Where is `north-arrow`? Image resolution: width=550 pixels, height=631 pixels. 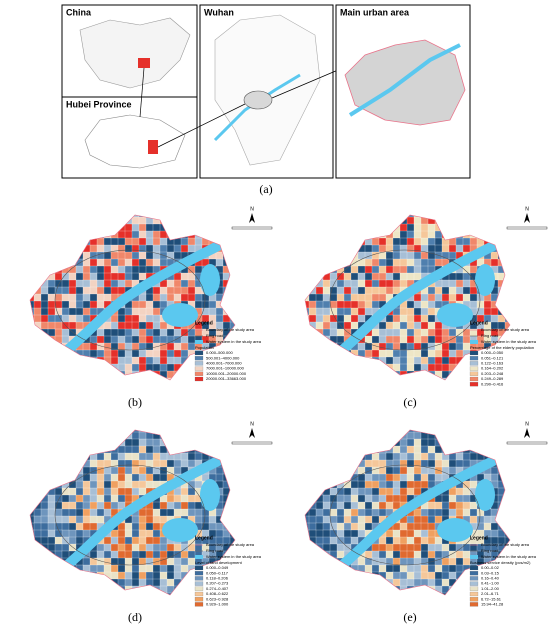
north-arrow is located at coordinates (527, 433).